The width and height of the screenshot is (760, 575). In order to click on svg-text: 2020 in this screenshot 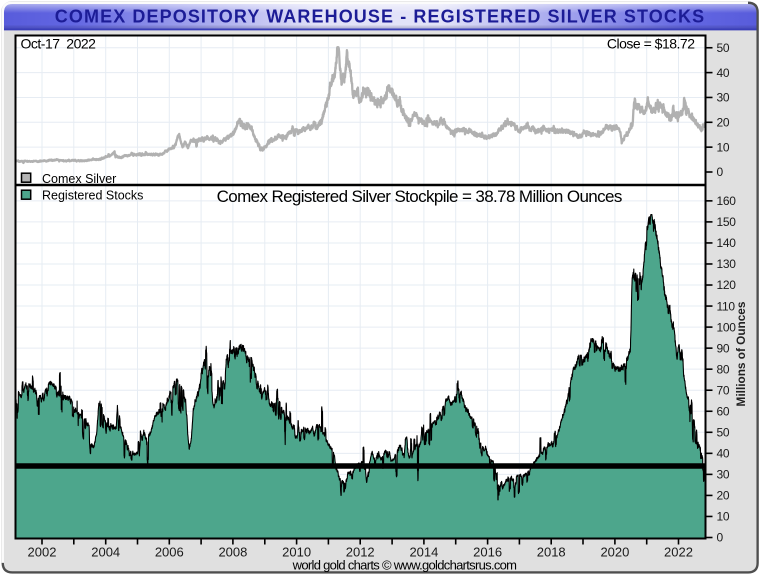, I will do `click(614, 552)`.